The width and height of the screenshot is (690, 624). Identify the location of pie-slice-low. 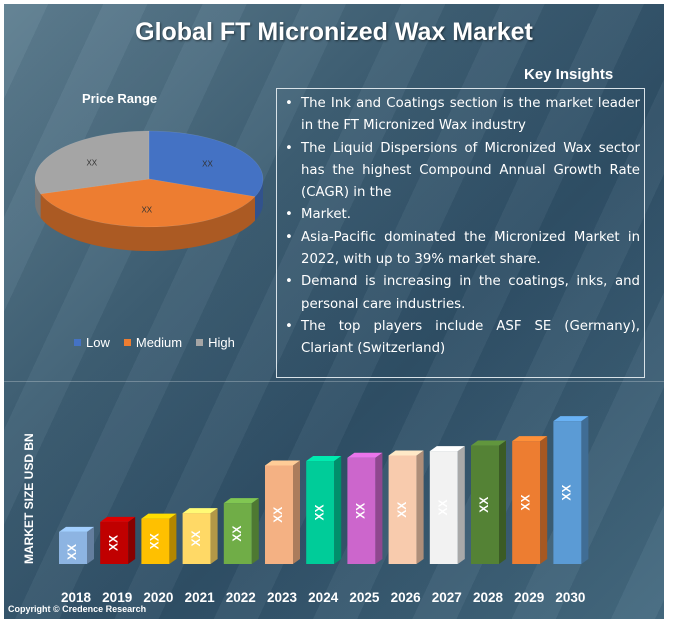
(206, 163).